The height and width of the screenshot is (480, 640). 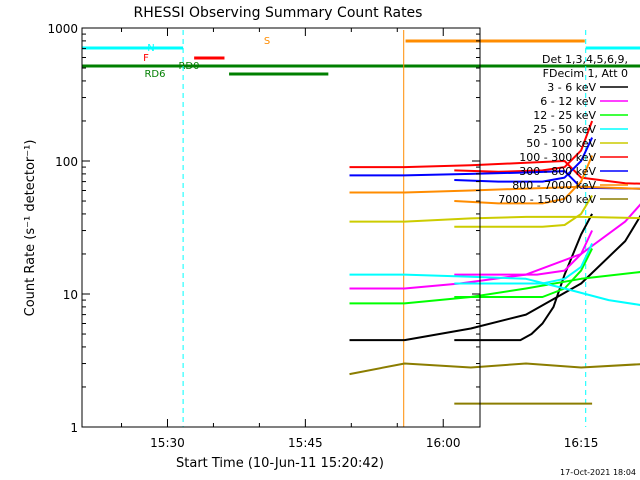 What do you see at coordinates (280, 463) in the screenshot?
I see `x-axis-label: Start Time (10-Jun-11 15:20:42)` at bounding box center [280, 463].